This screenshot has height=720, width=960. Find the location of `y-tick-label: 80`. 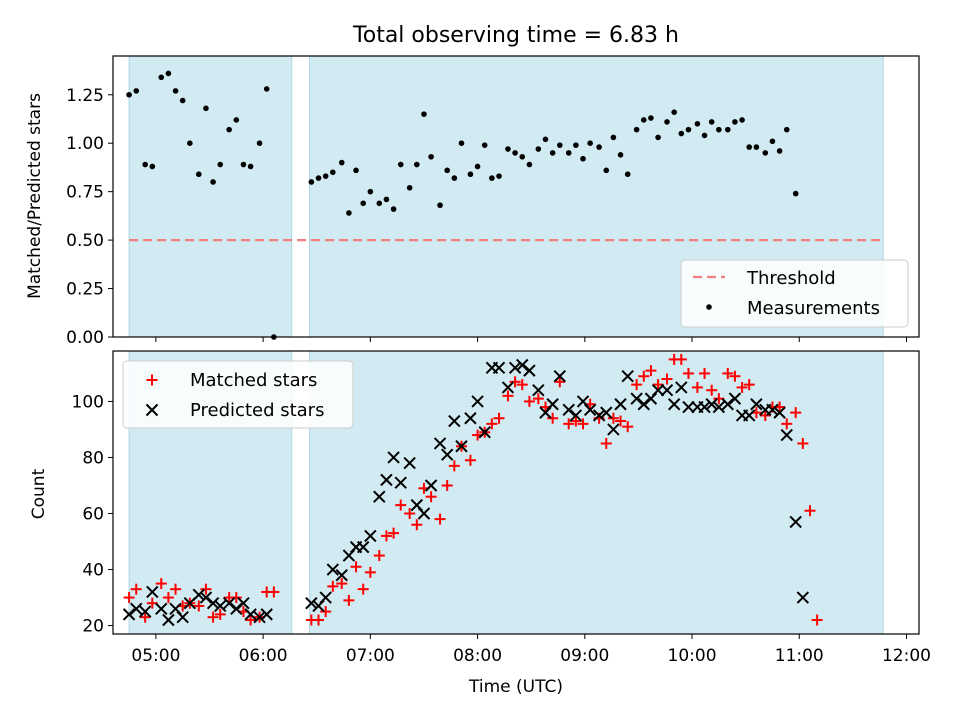

y-tick-label: 80 is located at coordinates (93, 458).